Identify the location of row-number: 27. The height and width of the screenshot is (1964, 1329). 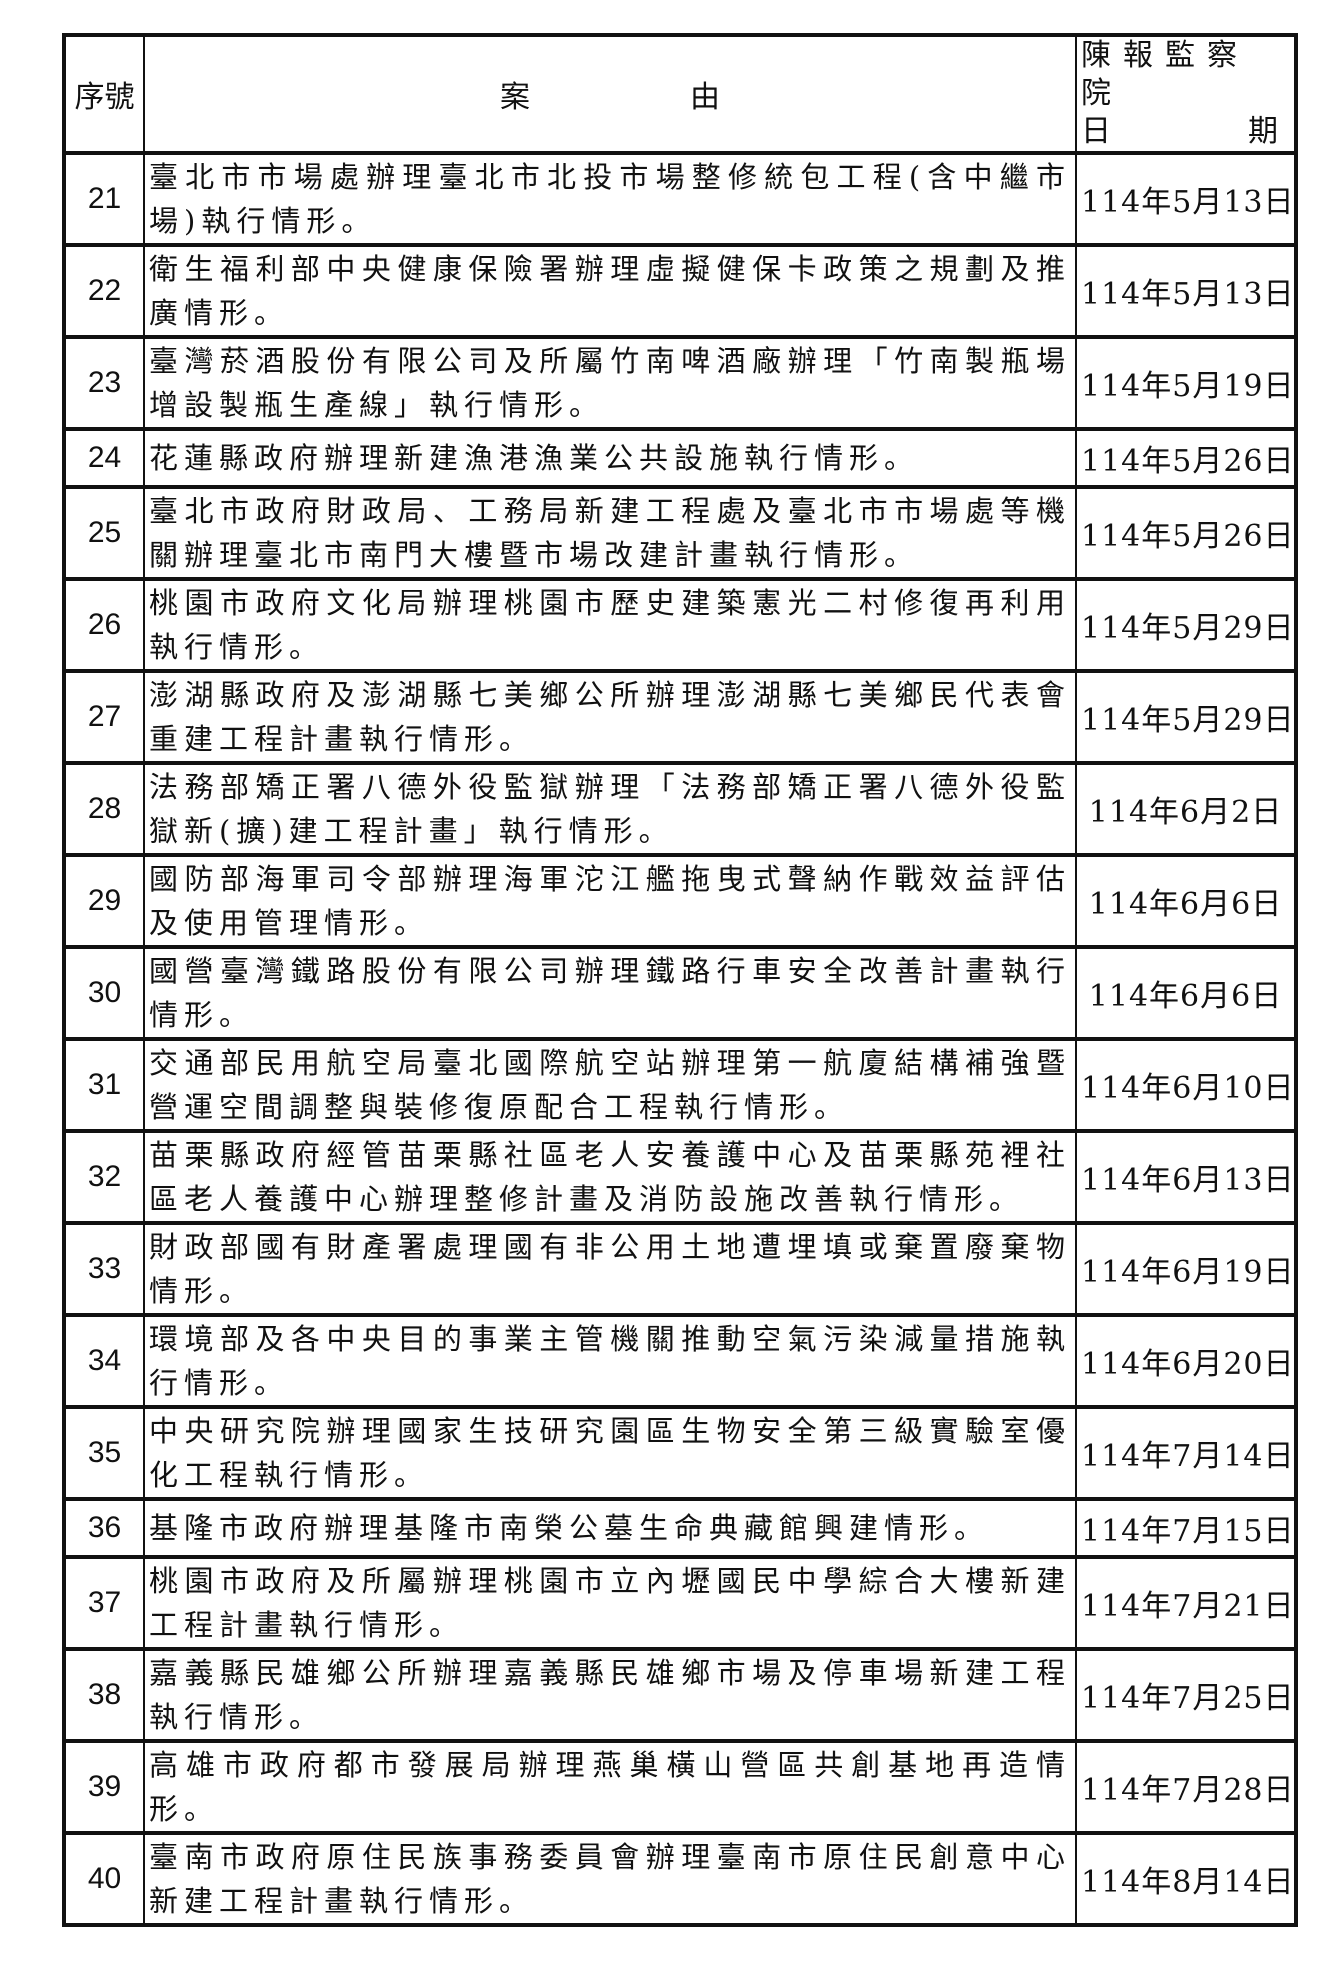
(104, 716).